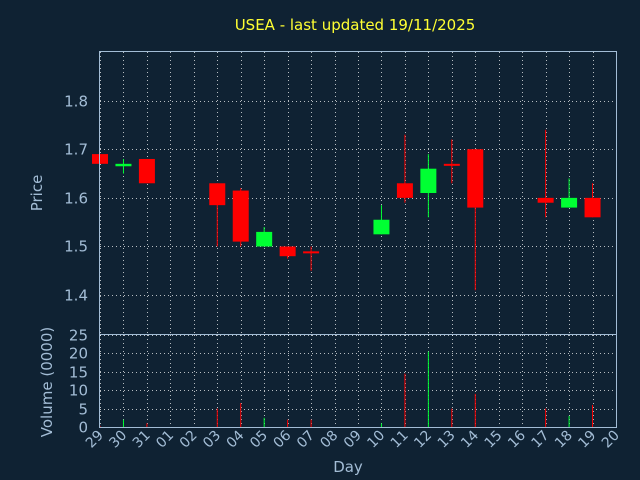  I want to click on volume-y-tick-label: 20, so click(78, 354).